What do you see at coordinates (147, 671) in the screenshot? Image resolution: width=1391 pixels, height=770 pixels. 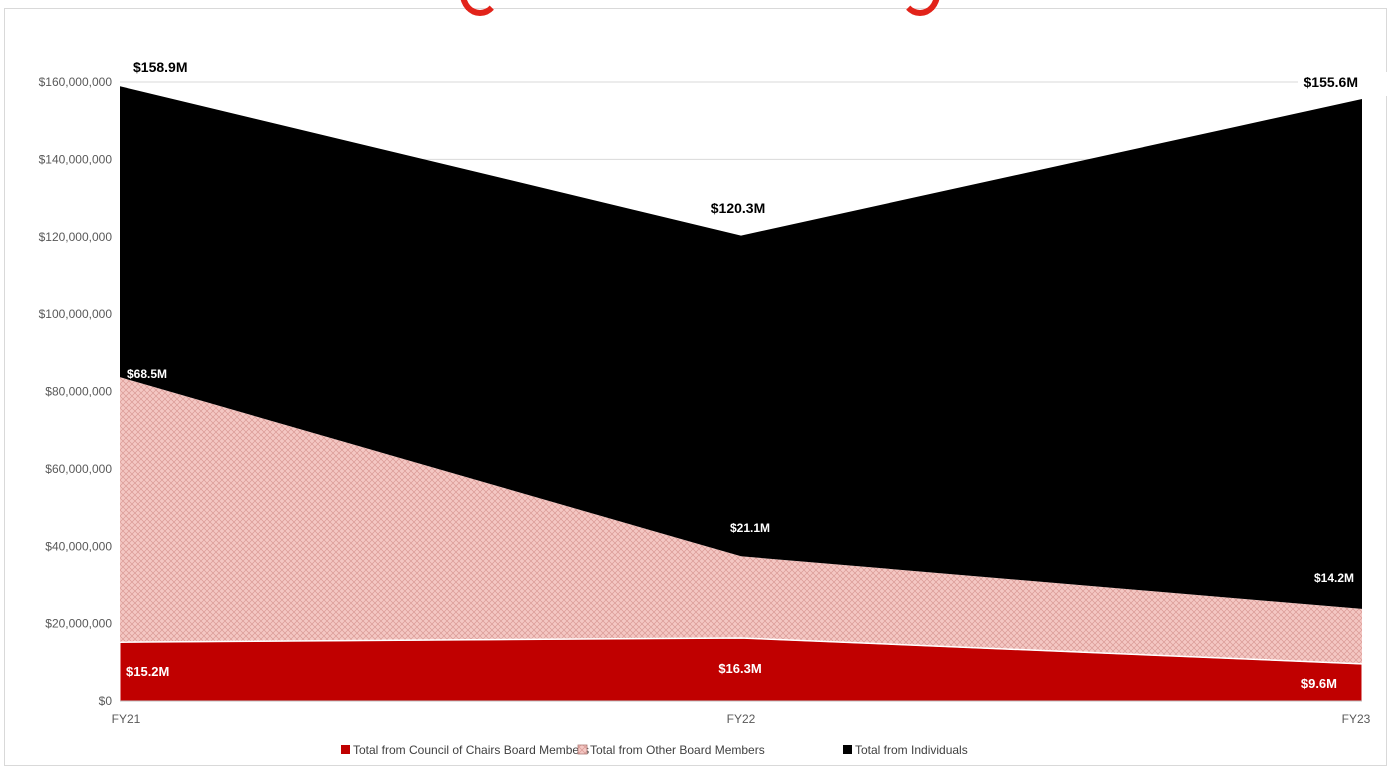 I see `data-label-council: $15.2M` at bounding box center [147, 671].